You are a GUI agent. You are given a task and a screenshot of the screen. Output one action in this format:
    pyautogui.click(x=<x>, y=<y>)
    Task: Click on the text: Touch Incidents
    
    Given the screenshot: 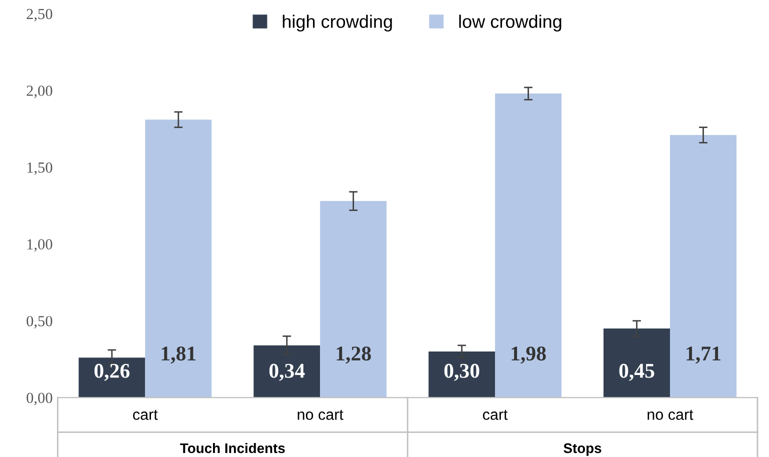 What is the action you would take?
    pyautogui.click(x=232, y=448)
    